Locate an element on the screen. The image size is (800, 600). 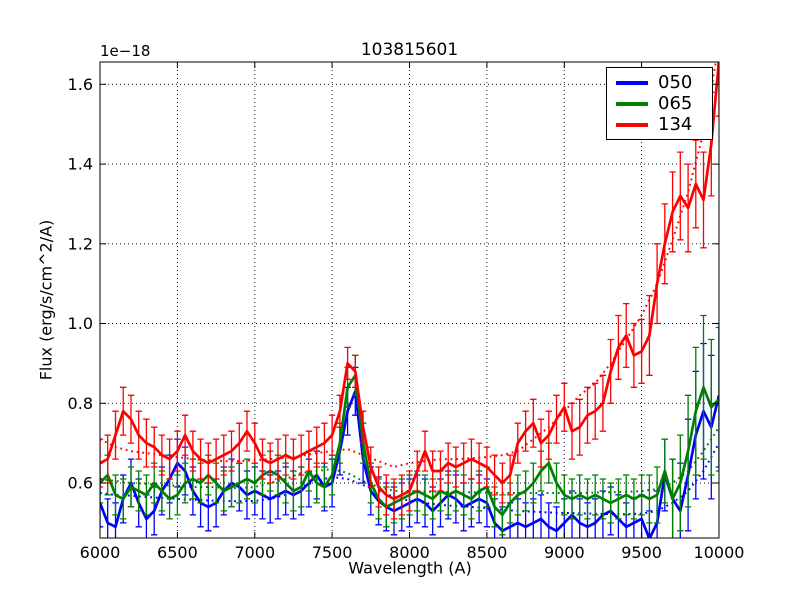
plot-title: 103815601 is located at coordinates (409, 50).